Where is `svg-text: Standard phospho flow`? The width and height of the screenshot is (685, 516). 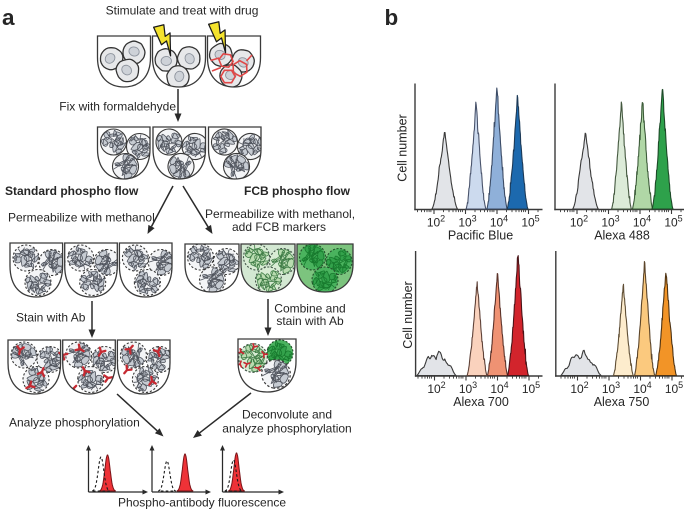
svg-text: Standard phospho flow is located at coordinates (72, 191).